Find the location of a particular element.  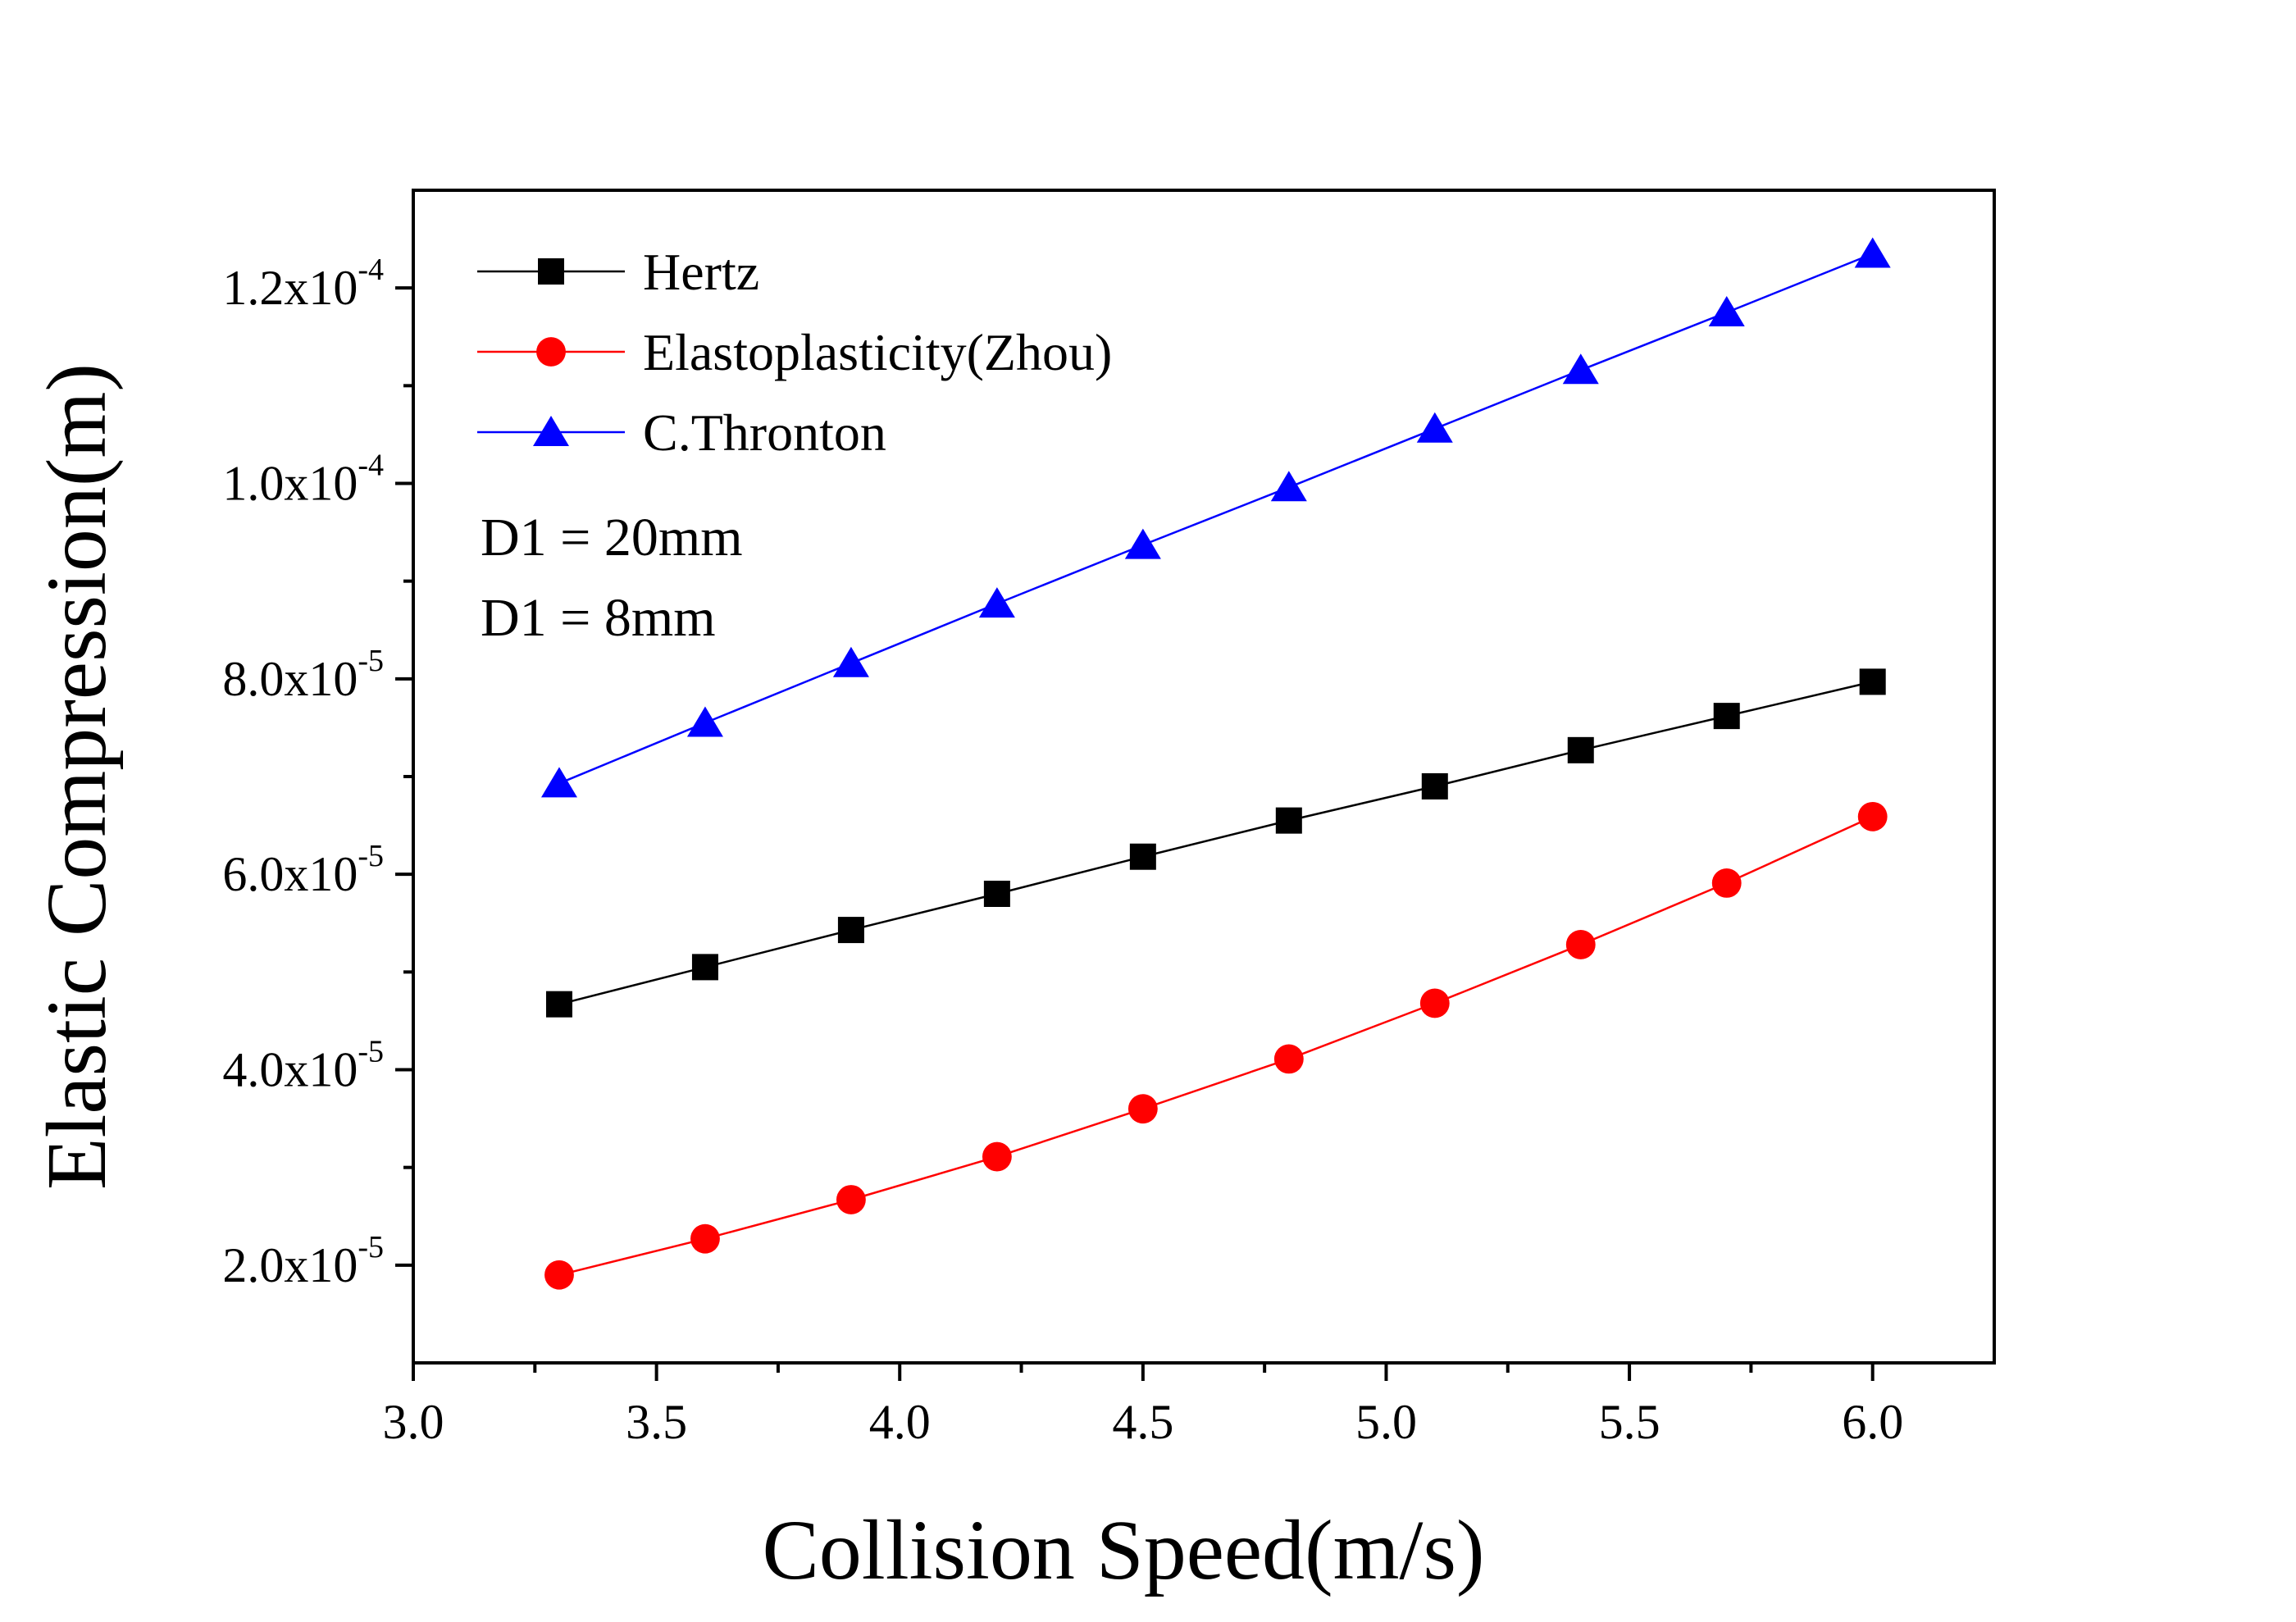

legend-item: C.Thronton is located at coordinates (681, 432).